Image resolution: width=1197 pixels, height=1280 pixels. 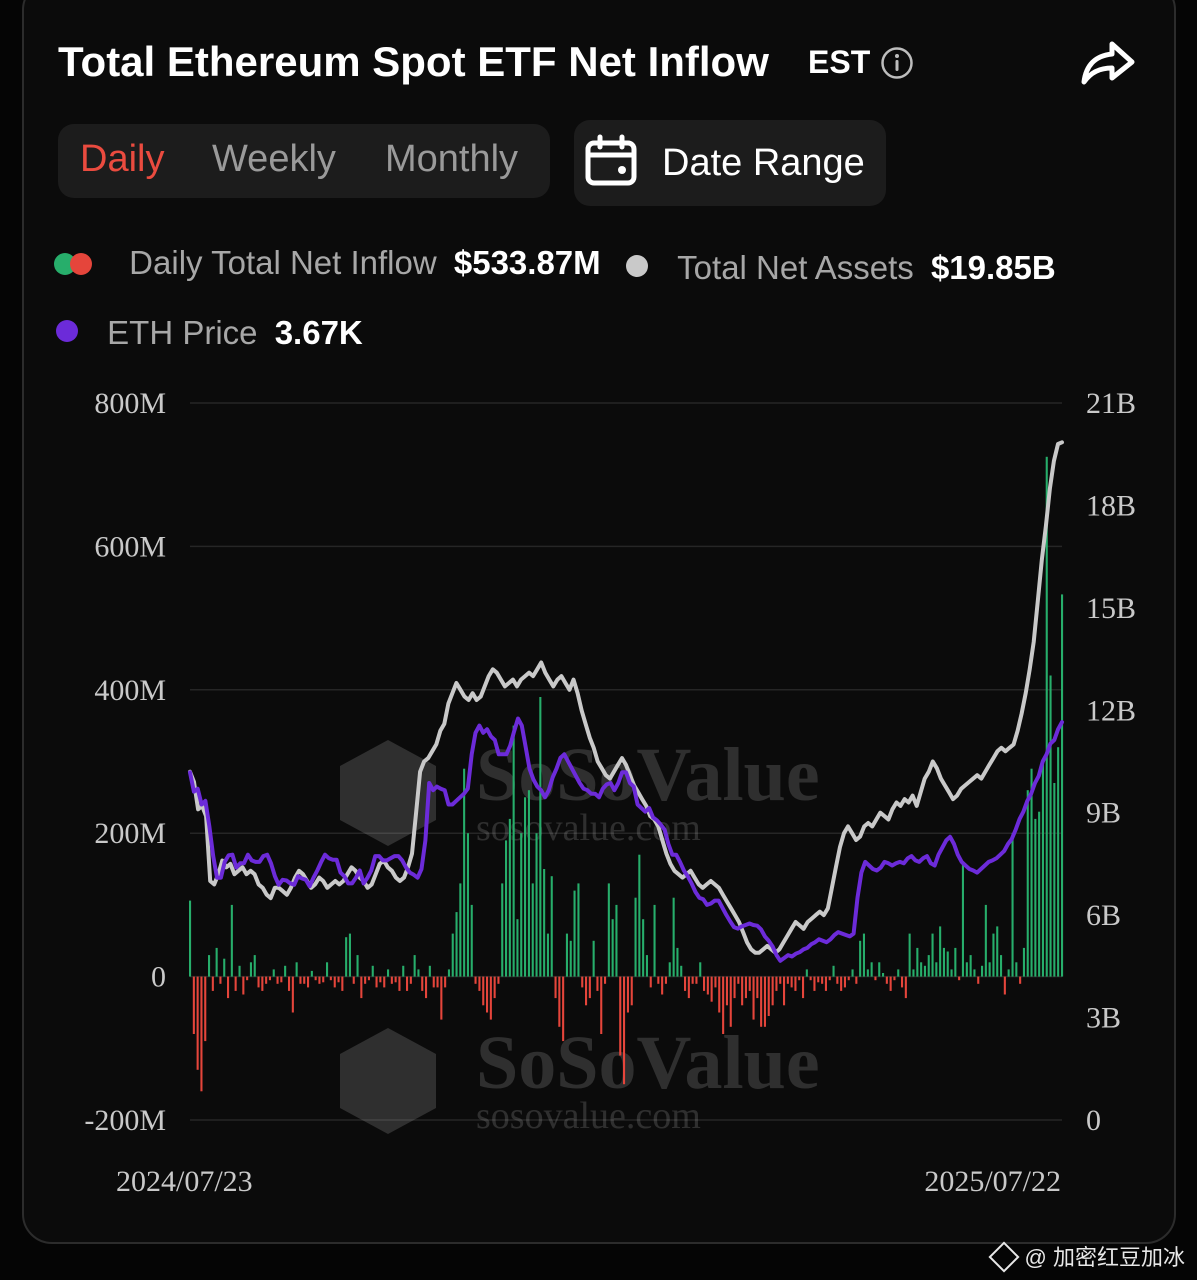 What do you see at coordinates (1108, 62) in the screenshot?
I see `share-icon` at bounding box center [1108, 62].